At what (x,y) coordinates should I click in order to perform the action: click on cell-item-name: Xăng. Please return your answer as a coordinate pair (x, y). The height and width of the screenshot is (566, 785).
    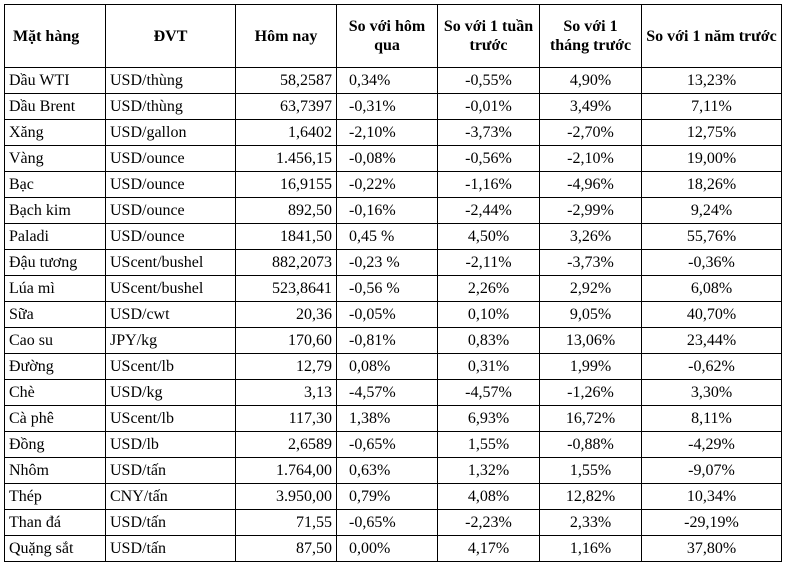
    Looking at the image, I should click on (55, 132).